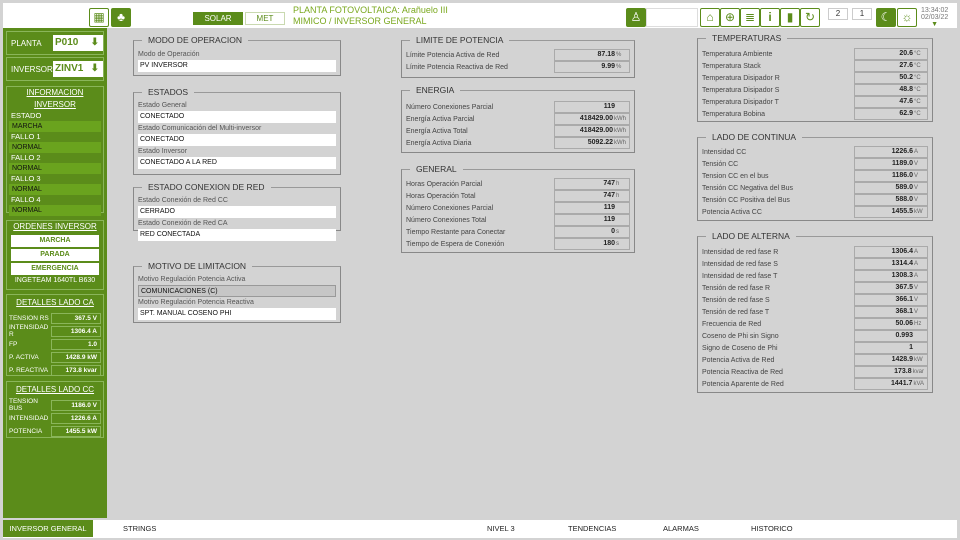  Describe the element at coordinates (55, 255) in the screenshot. I see `order-button-parada: PARADA` at that location.